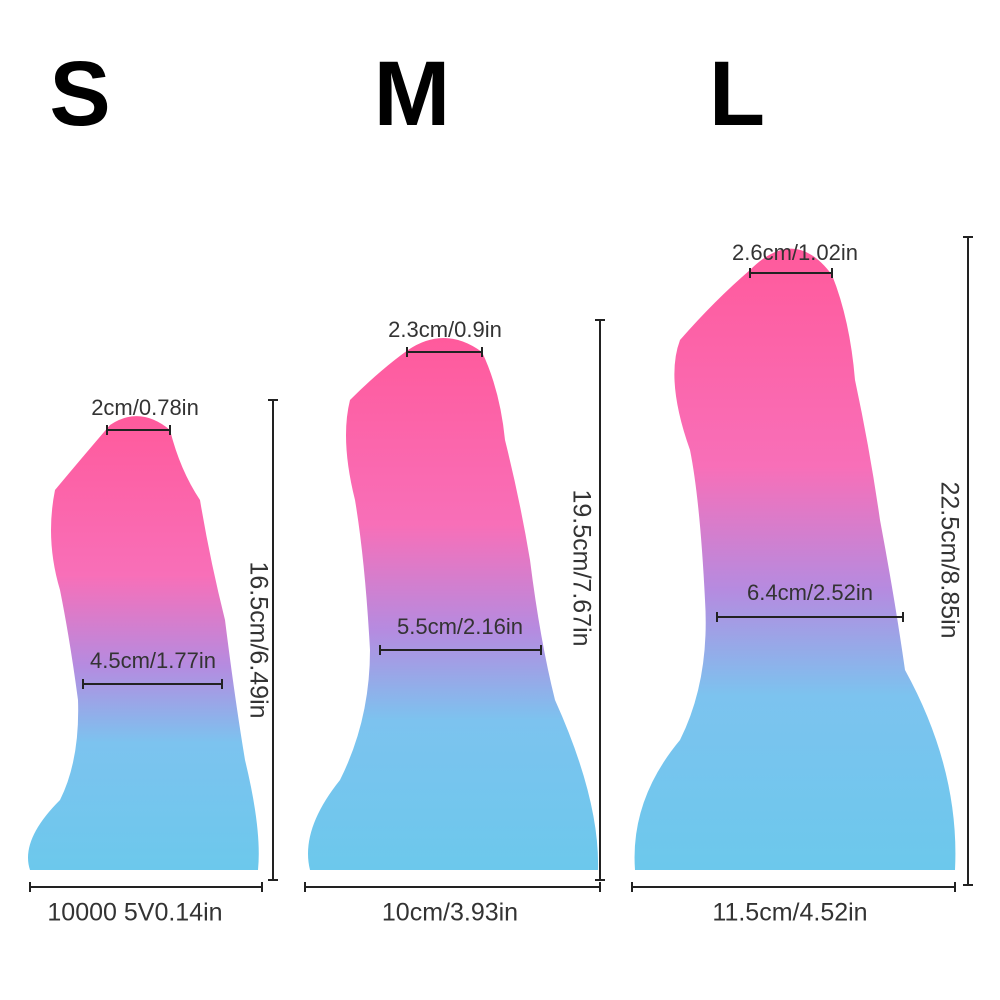 The width and height of the screenshot is (1000, 1000). Describe the element at coordinates (581, 567) in the screenshot. I see `height: 19.5cm/7.67in` at that location.